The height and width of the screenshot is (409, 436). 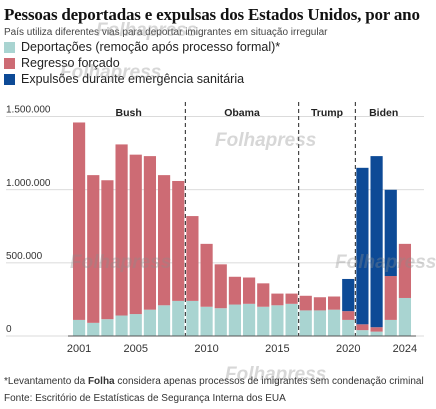 I want to click on y-tick-label: 500.000, so click(x=24, y=256).